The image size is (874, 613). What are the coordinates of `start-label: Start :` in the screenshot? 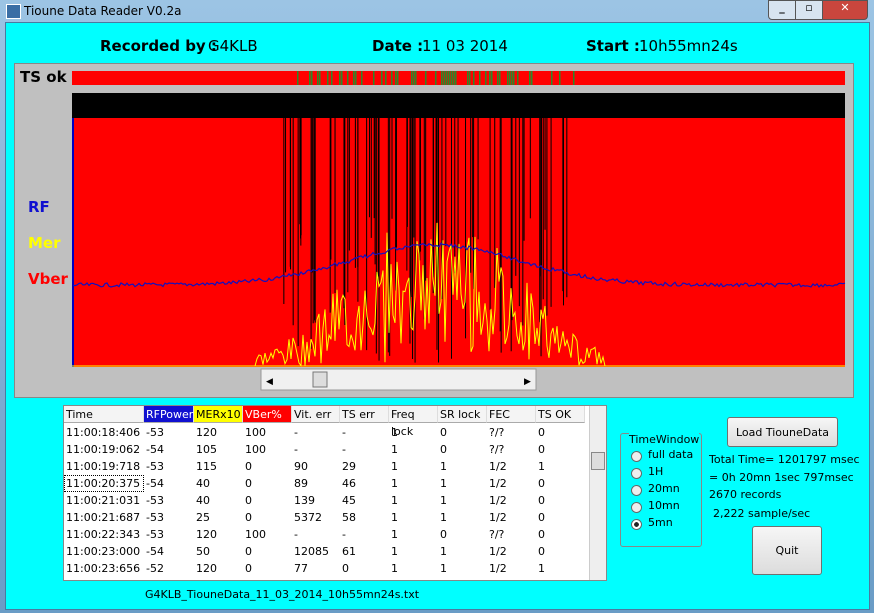 It's located at (613, 46).